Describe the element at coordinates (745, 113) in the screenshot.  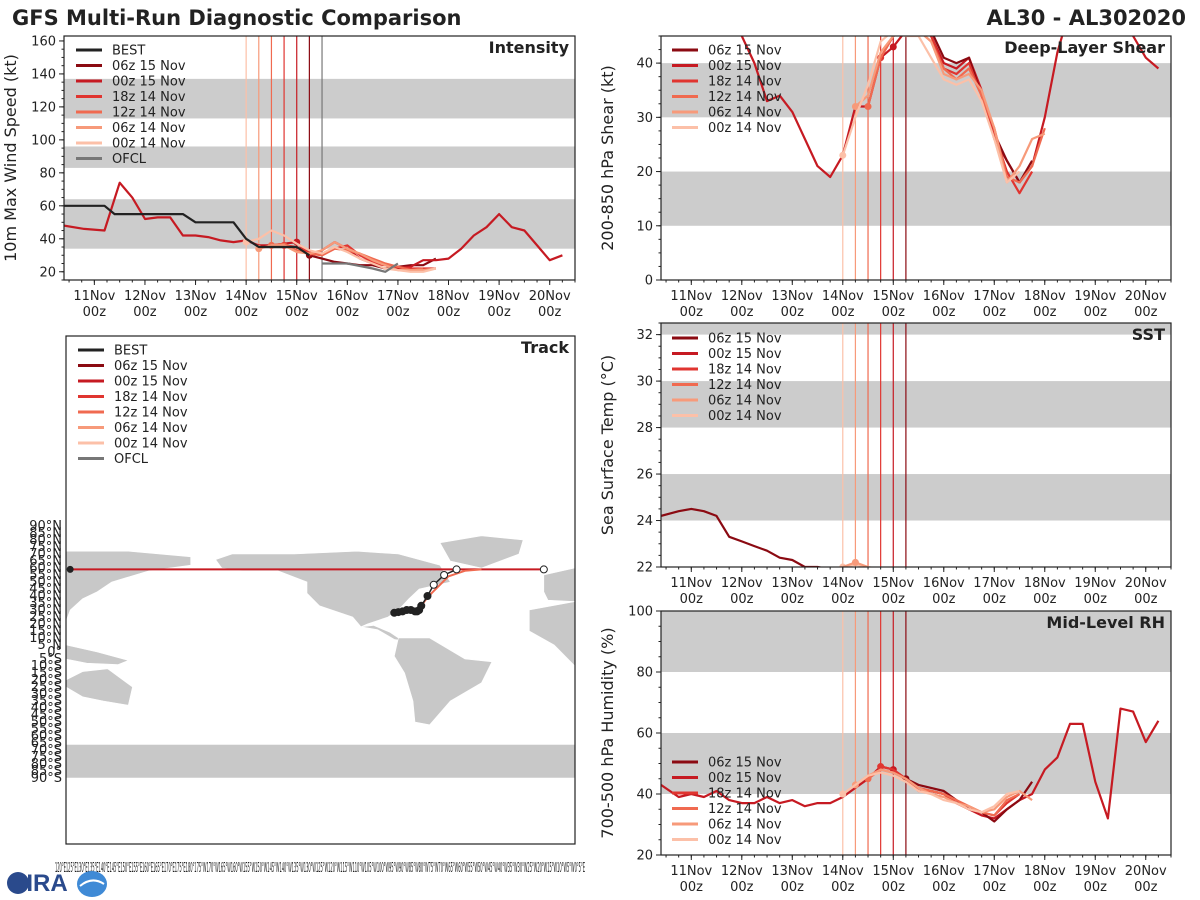
I see `shear-legend-item-4: 06z 14 Nov` at that location.